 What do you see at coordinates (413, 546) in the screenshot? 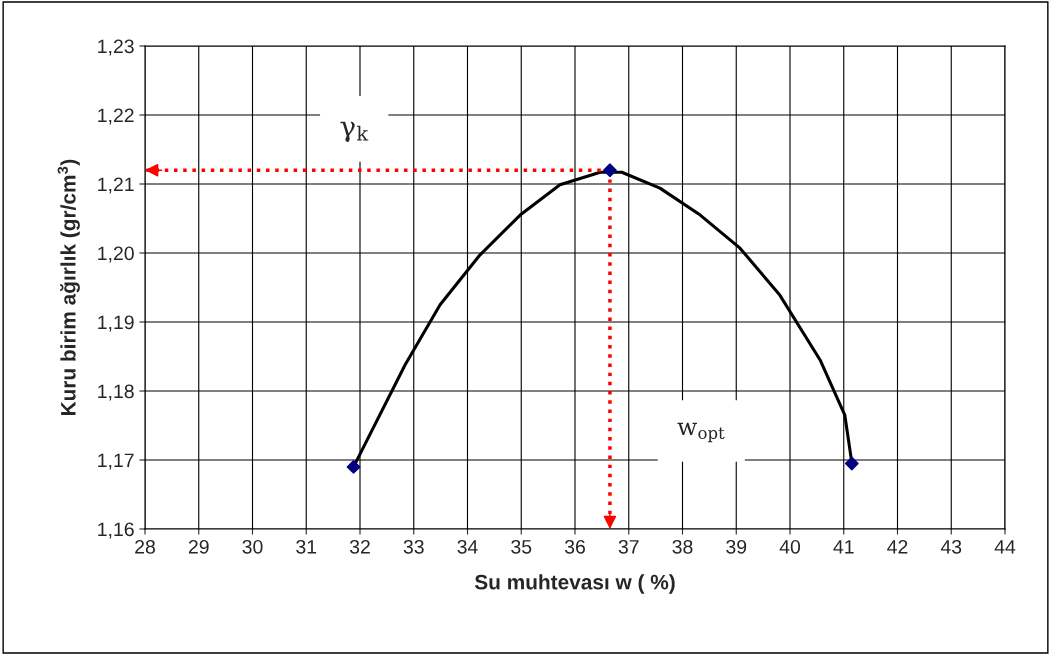
I see `x-tick-label: 33` at bounding box center [413, 546].